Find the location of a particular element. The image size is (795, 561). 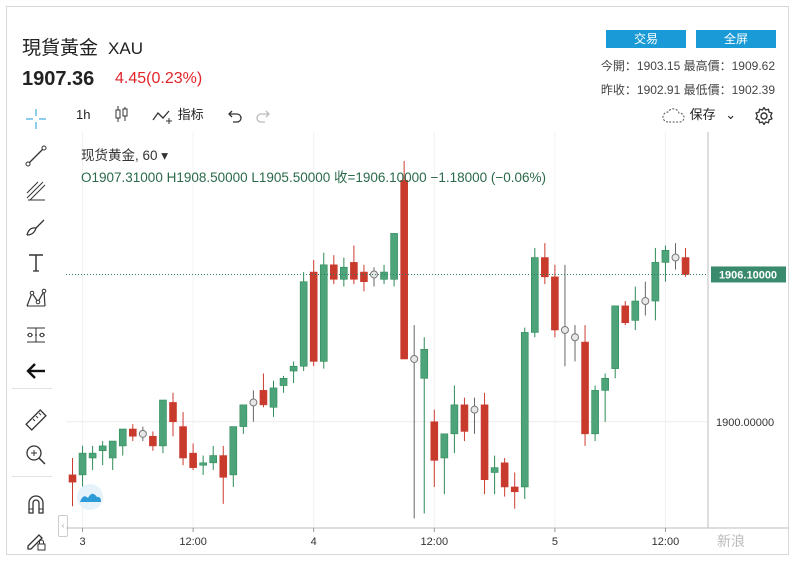

indicators-button: 指标 is located at coordinates (178, 115).